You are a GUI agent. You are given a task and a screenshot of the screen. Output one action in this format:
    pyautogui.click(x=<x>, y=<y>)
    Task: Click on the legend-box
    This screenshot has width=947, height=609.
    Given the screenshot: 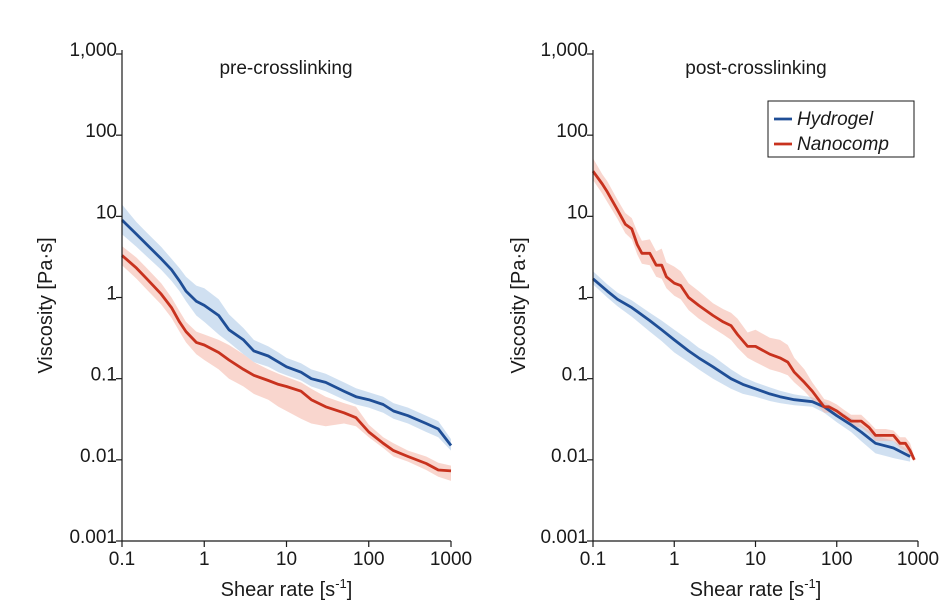 What is the action you would take?
    pyautogui.click(x=841, y=129)
    